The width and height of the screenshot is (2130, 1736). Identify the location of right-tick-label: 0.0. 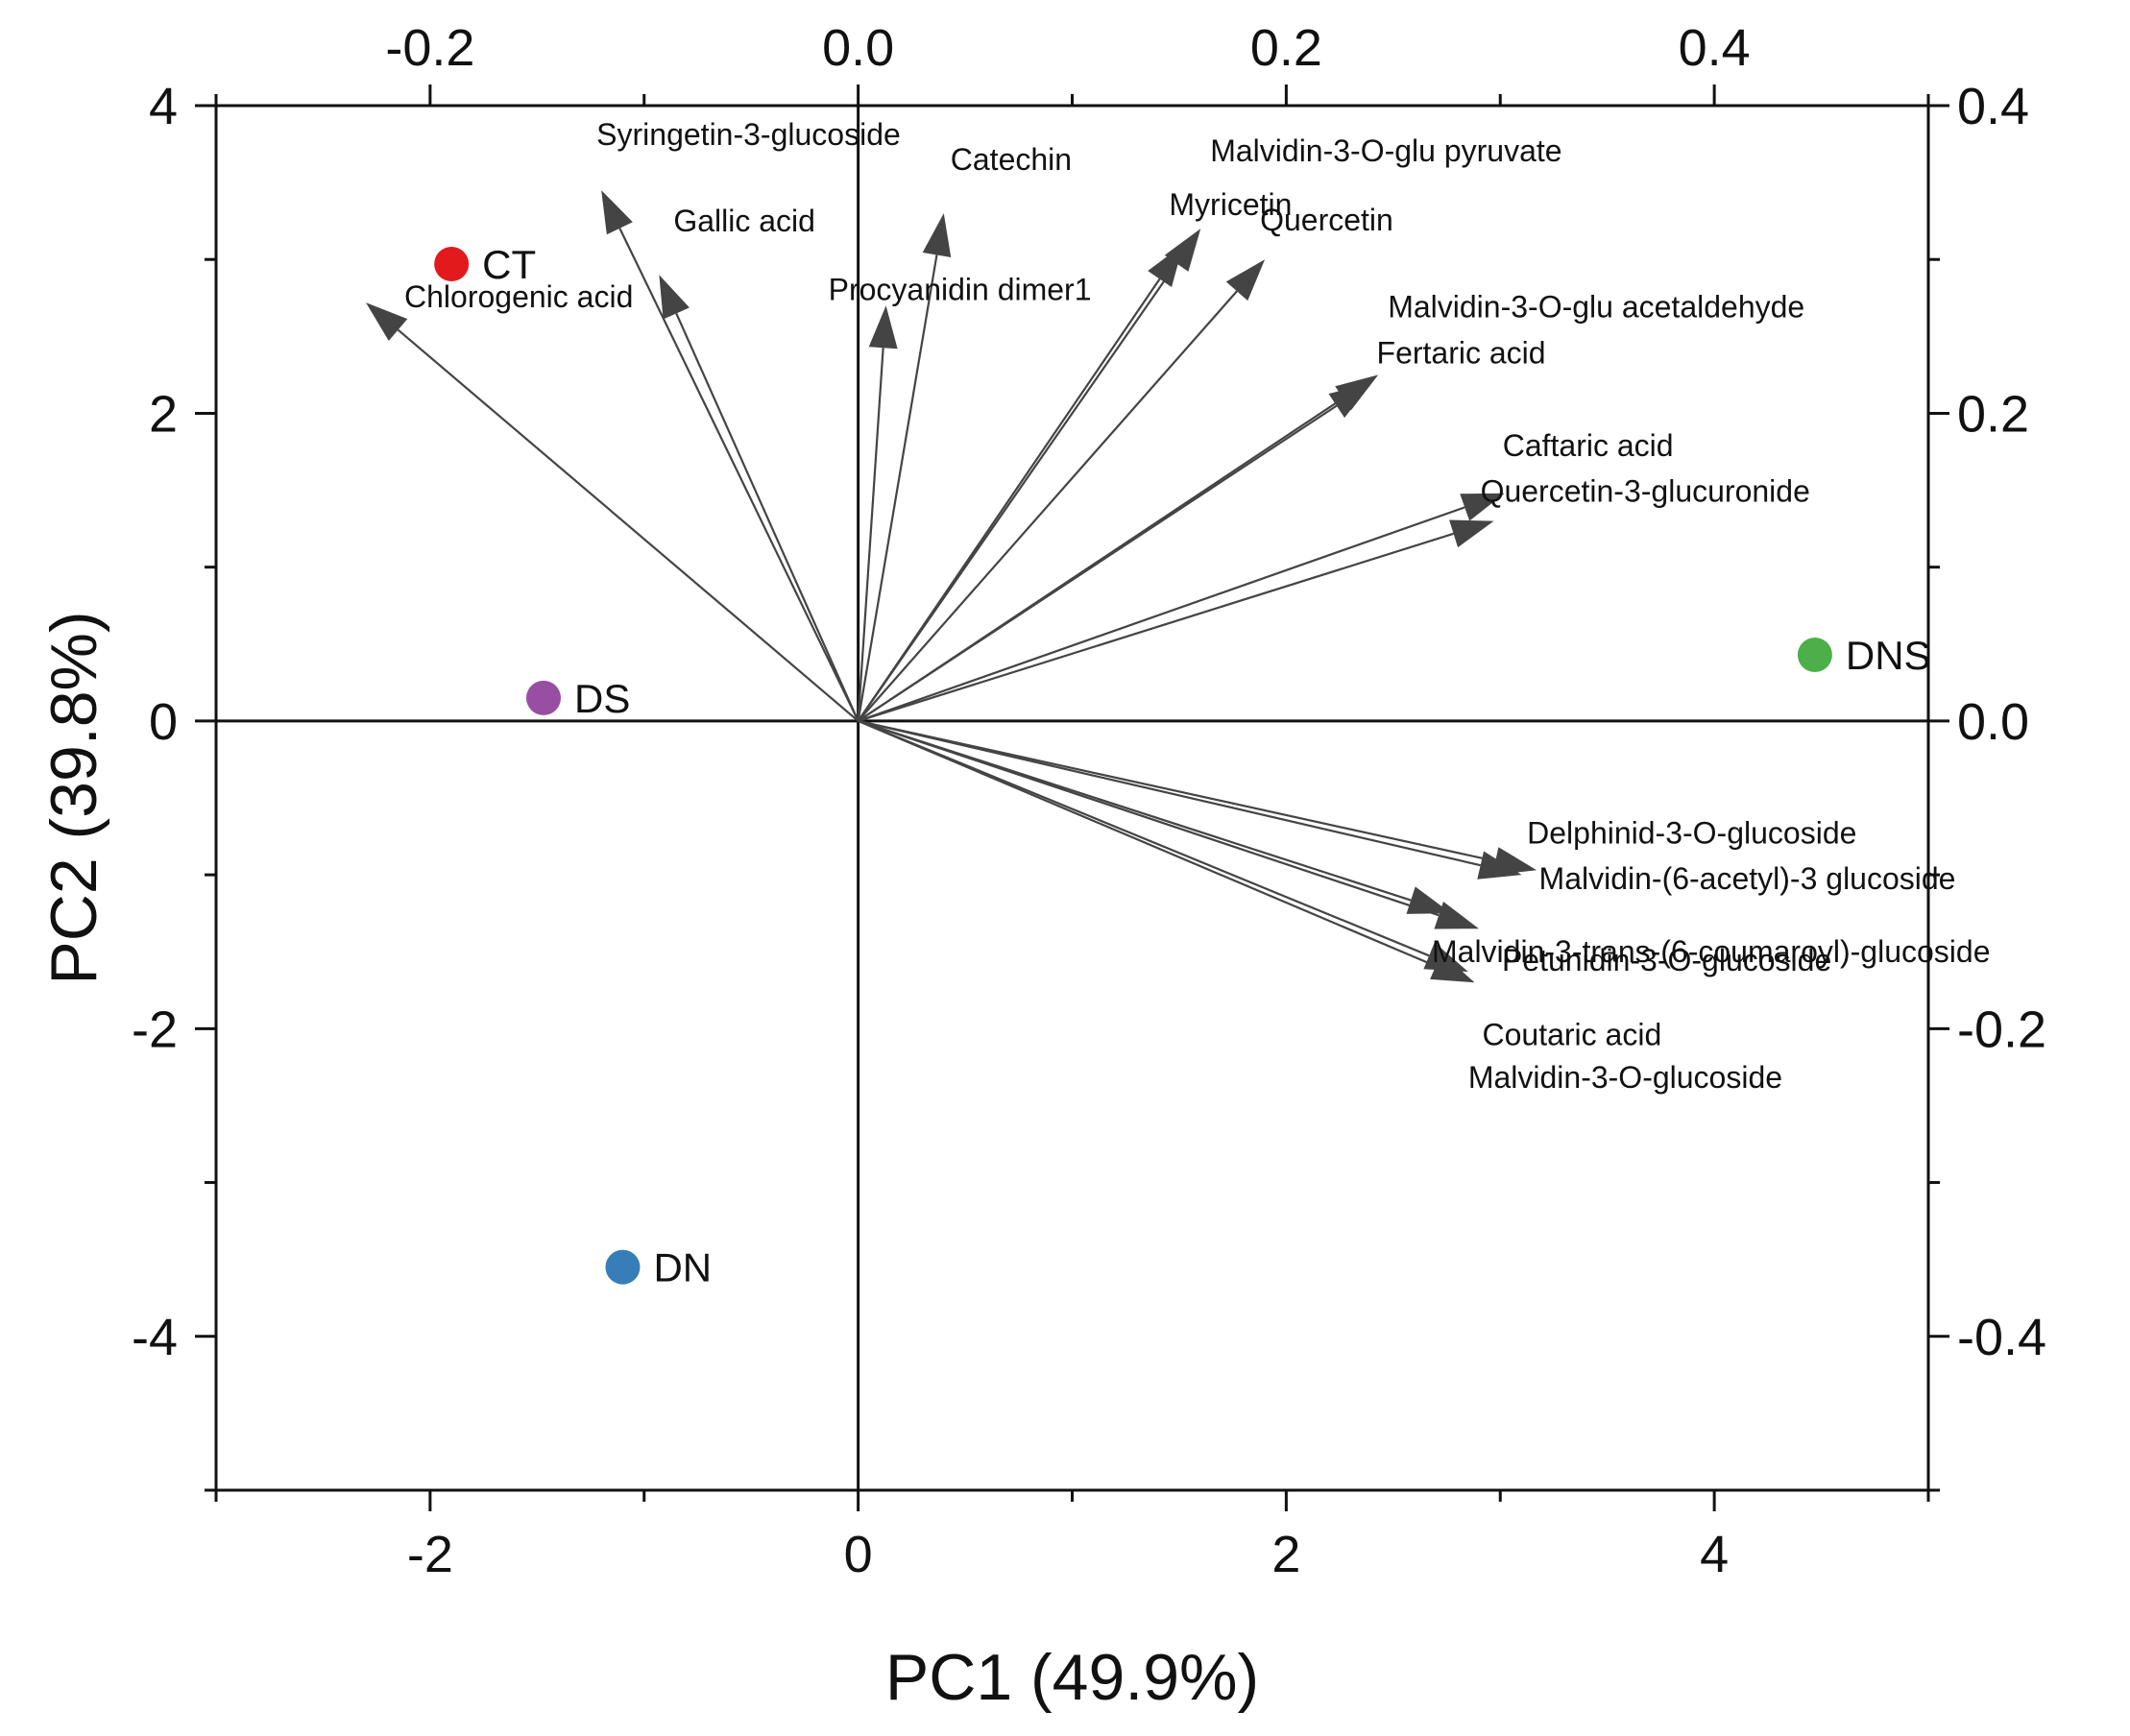
(1993, 722).